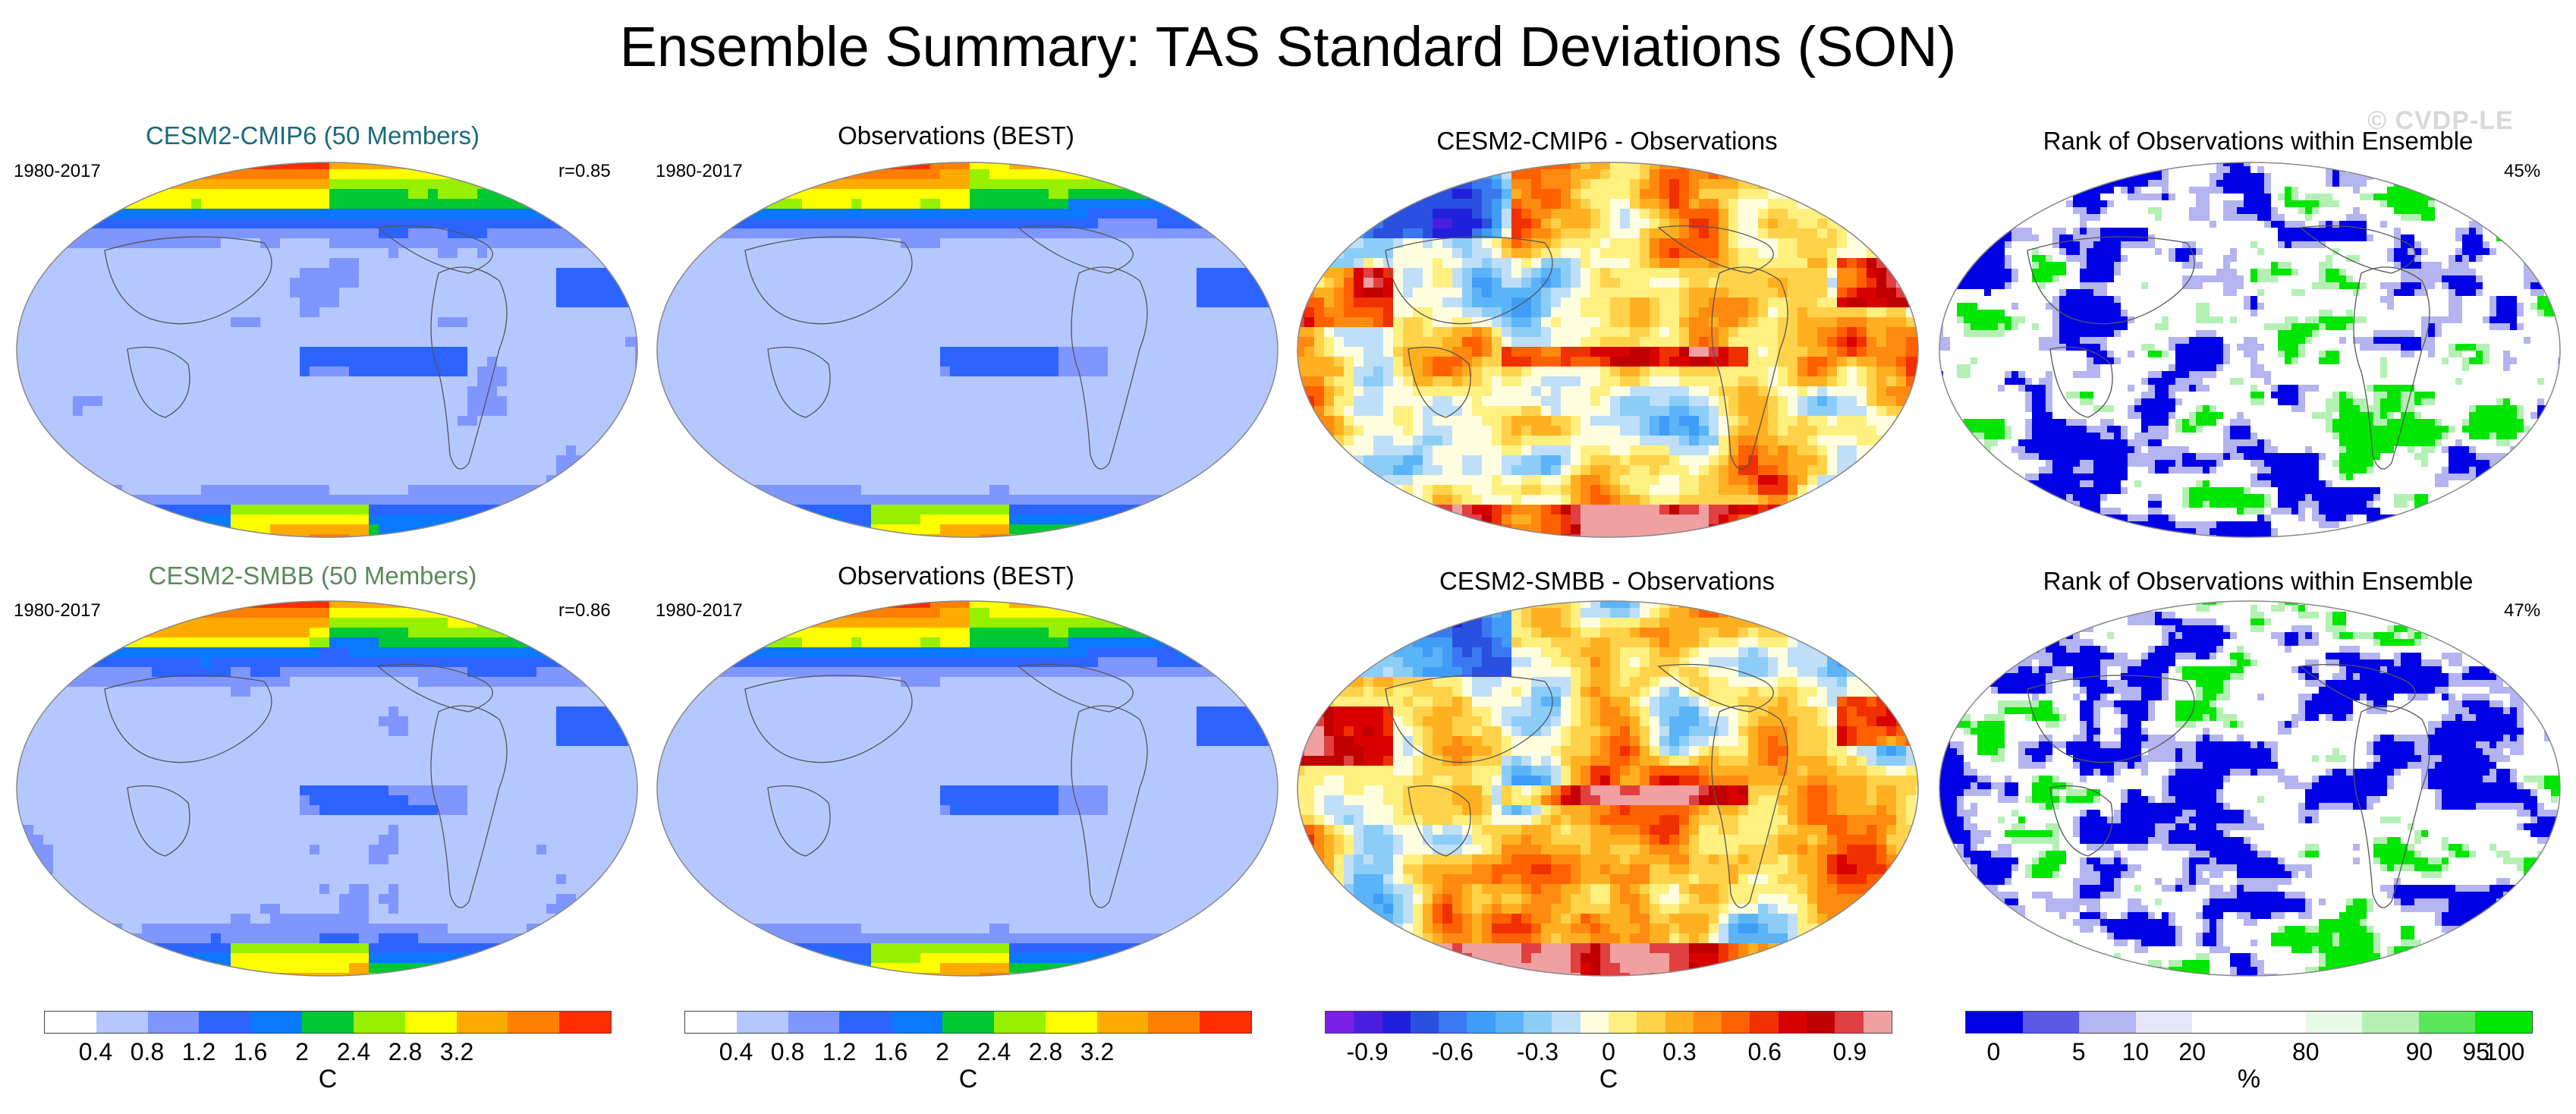  What do you see at coordinates (1045, 1051) in the screenshot?
I see `std-colorbar-2-tick-label: 2.8` at bounding box center [1045, 1051].